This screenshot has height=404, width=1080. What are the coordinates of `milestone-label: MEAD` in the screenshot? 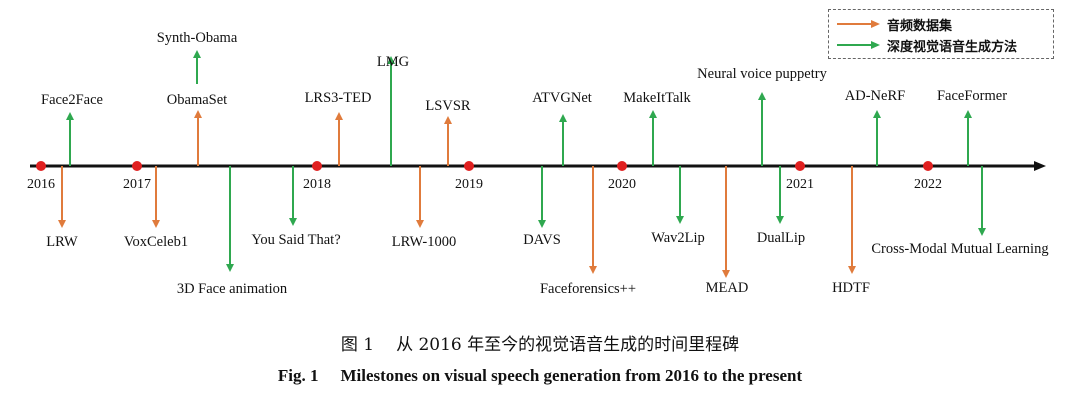 It's located at (727, 288).